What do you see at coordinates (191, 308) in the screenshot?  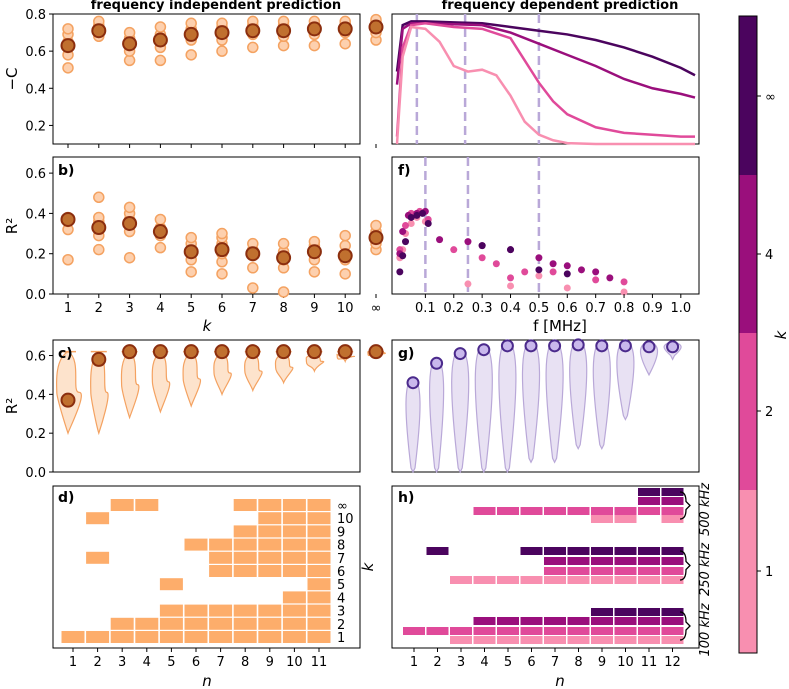 I see `panel-b-xtick-label: 5` at bounding box center [191, 308].